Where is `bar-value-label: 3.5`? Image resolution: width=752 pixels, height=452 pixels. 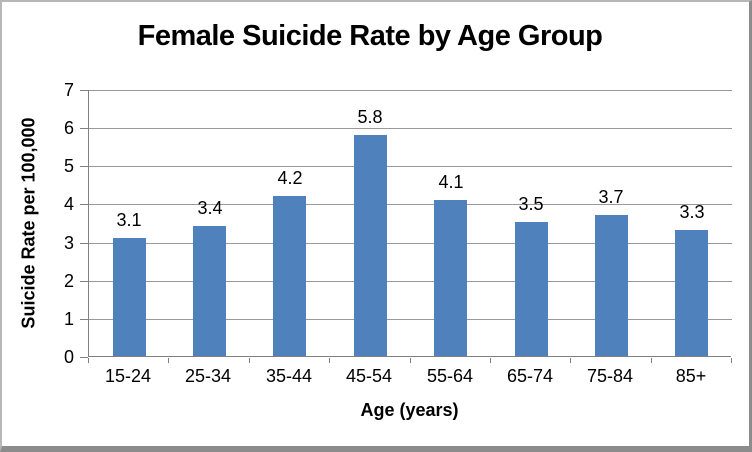
bar-value-label: 3.5 is located at coordinates (531, 204).